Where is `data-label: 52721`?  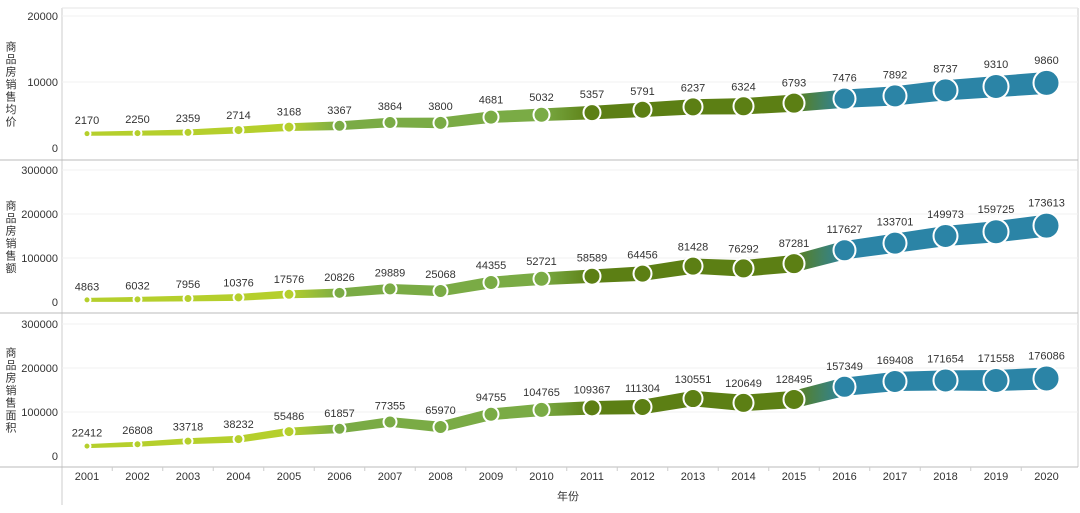 data-label: 52721 is located at coordinates (541, 262).